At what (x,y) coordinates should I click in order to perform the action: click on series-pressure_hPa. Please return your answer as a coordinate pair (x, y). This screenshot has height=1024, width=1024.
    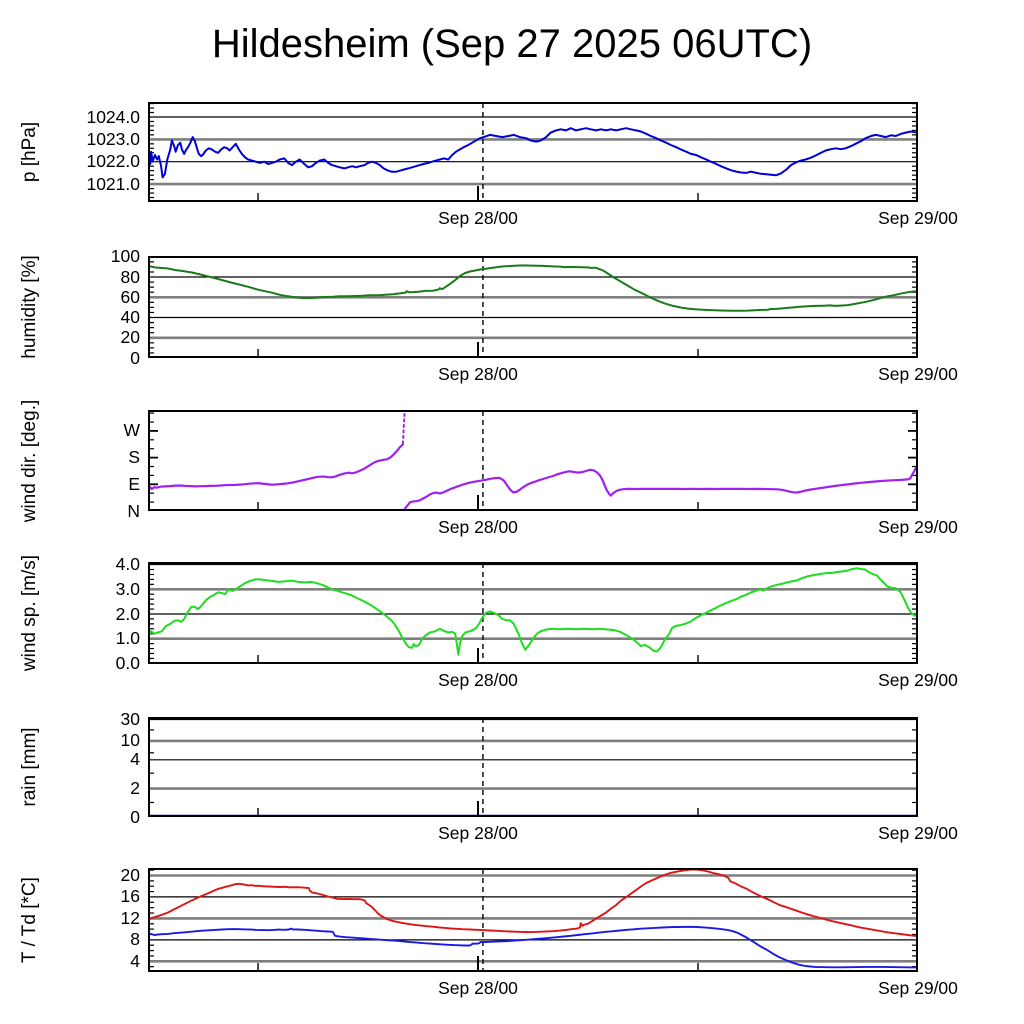
    Looking at the image, I should click on (533, 153).